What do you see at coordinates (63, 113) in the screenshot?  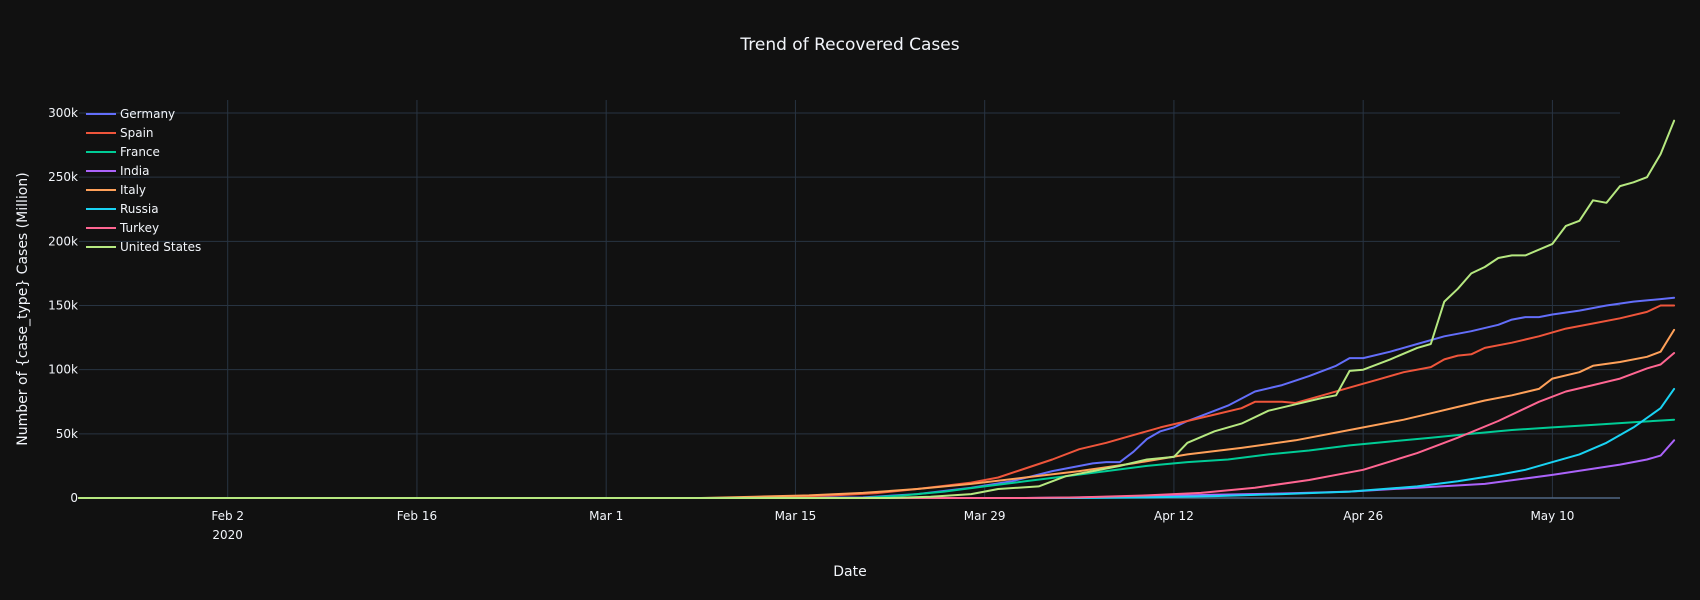 I see `y-tick-label: 300k` at bounding box center [63, 113].